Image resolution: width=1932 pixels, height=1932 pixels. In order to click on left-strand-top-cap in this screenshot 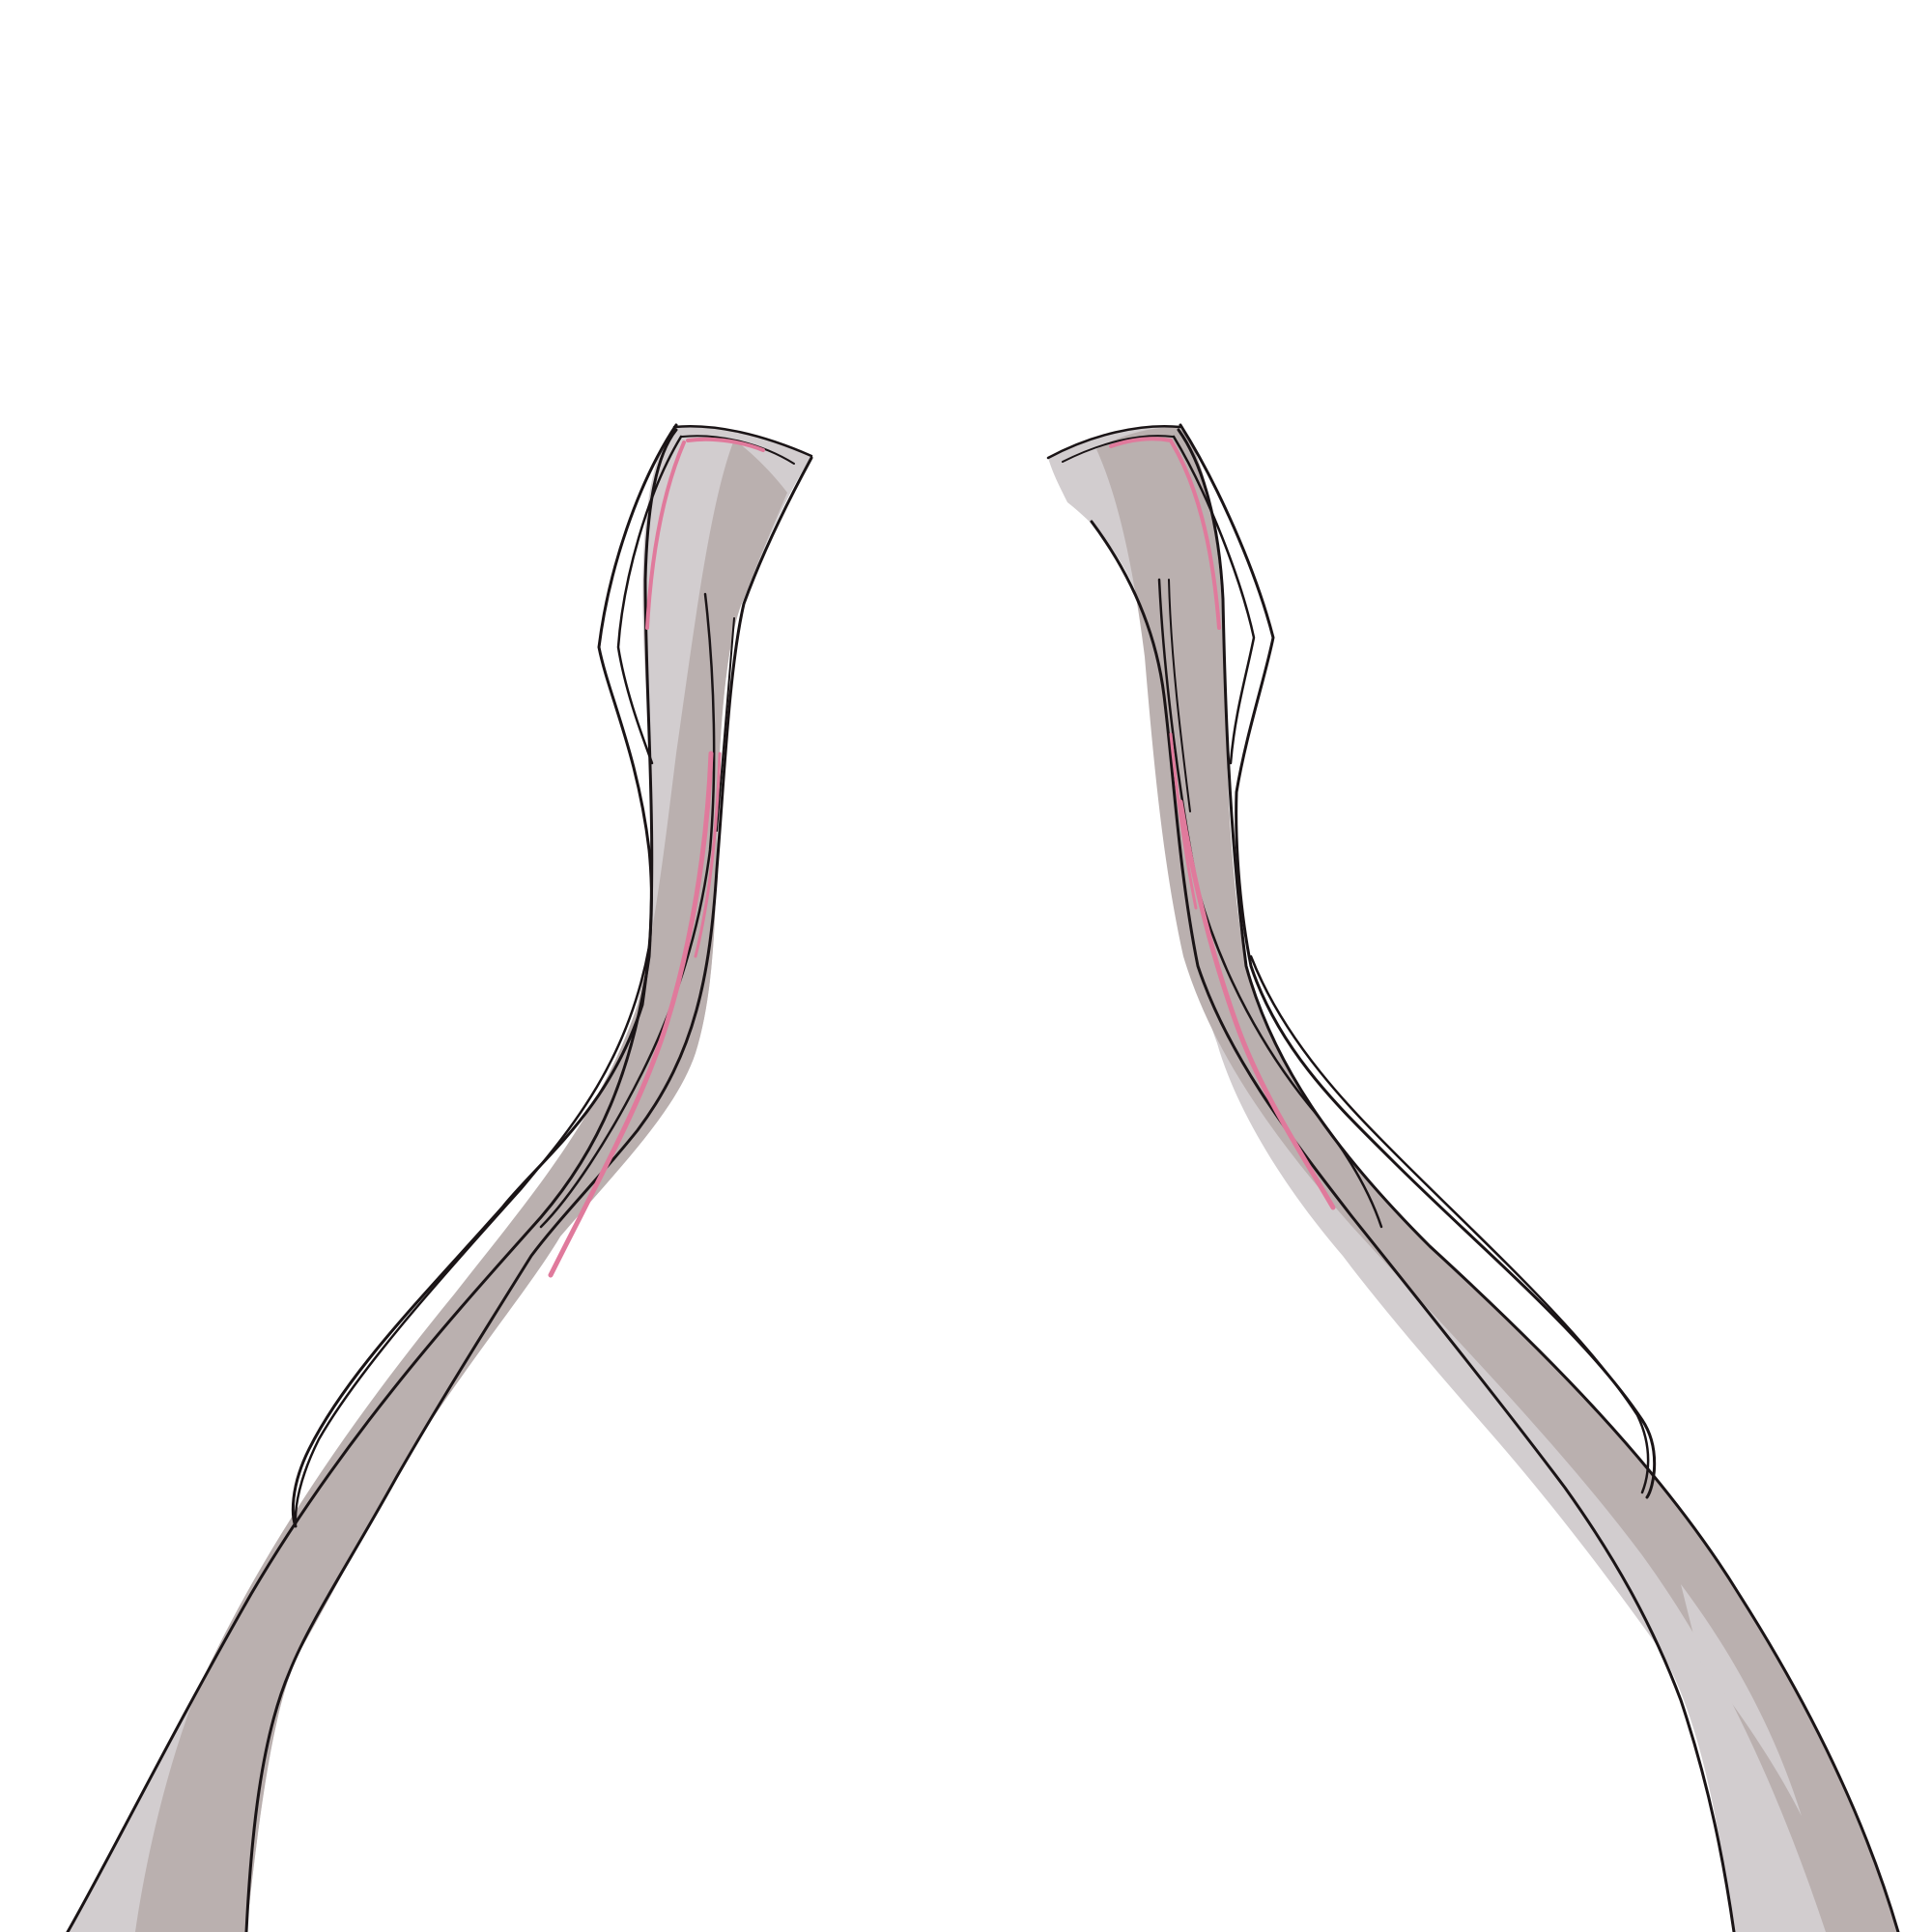, I will do `click(742, 441)`.